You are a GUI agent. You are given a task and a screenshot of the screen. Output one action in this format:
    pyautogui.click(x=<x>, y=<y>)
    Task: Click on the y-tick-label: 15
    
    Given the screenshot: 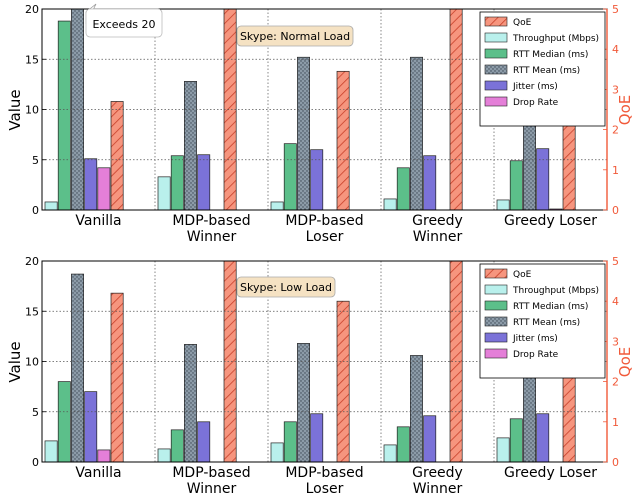 What is the action you would take?
    pyautogui.click(x=32, y=59)
    